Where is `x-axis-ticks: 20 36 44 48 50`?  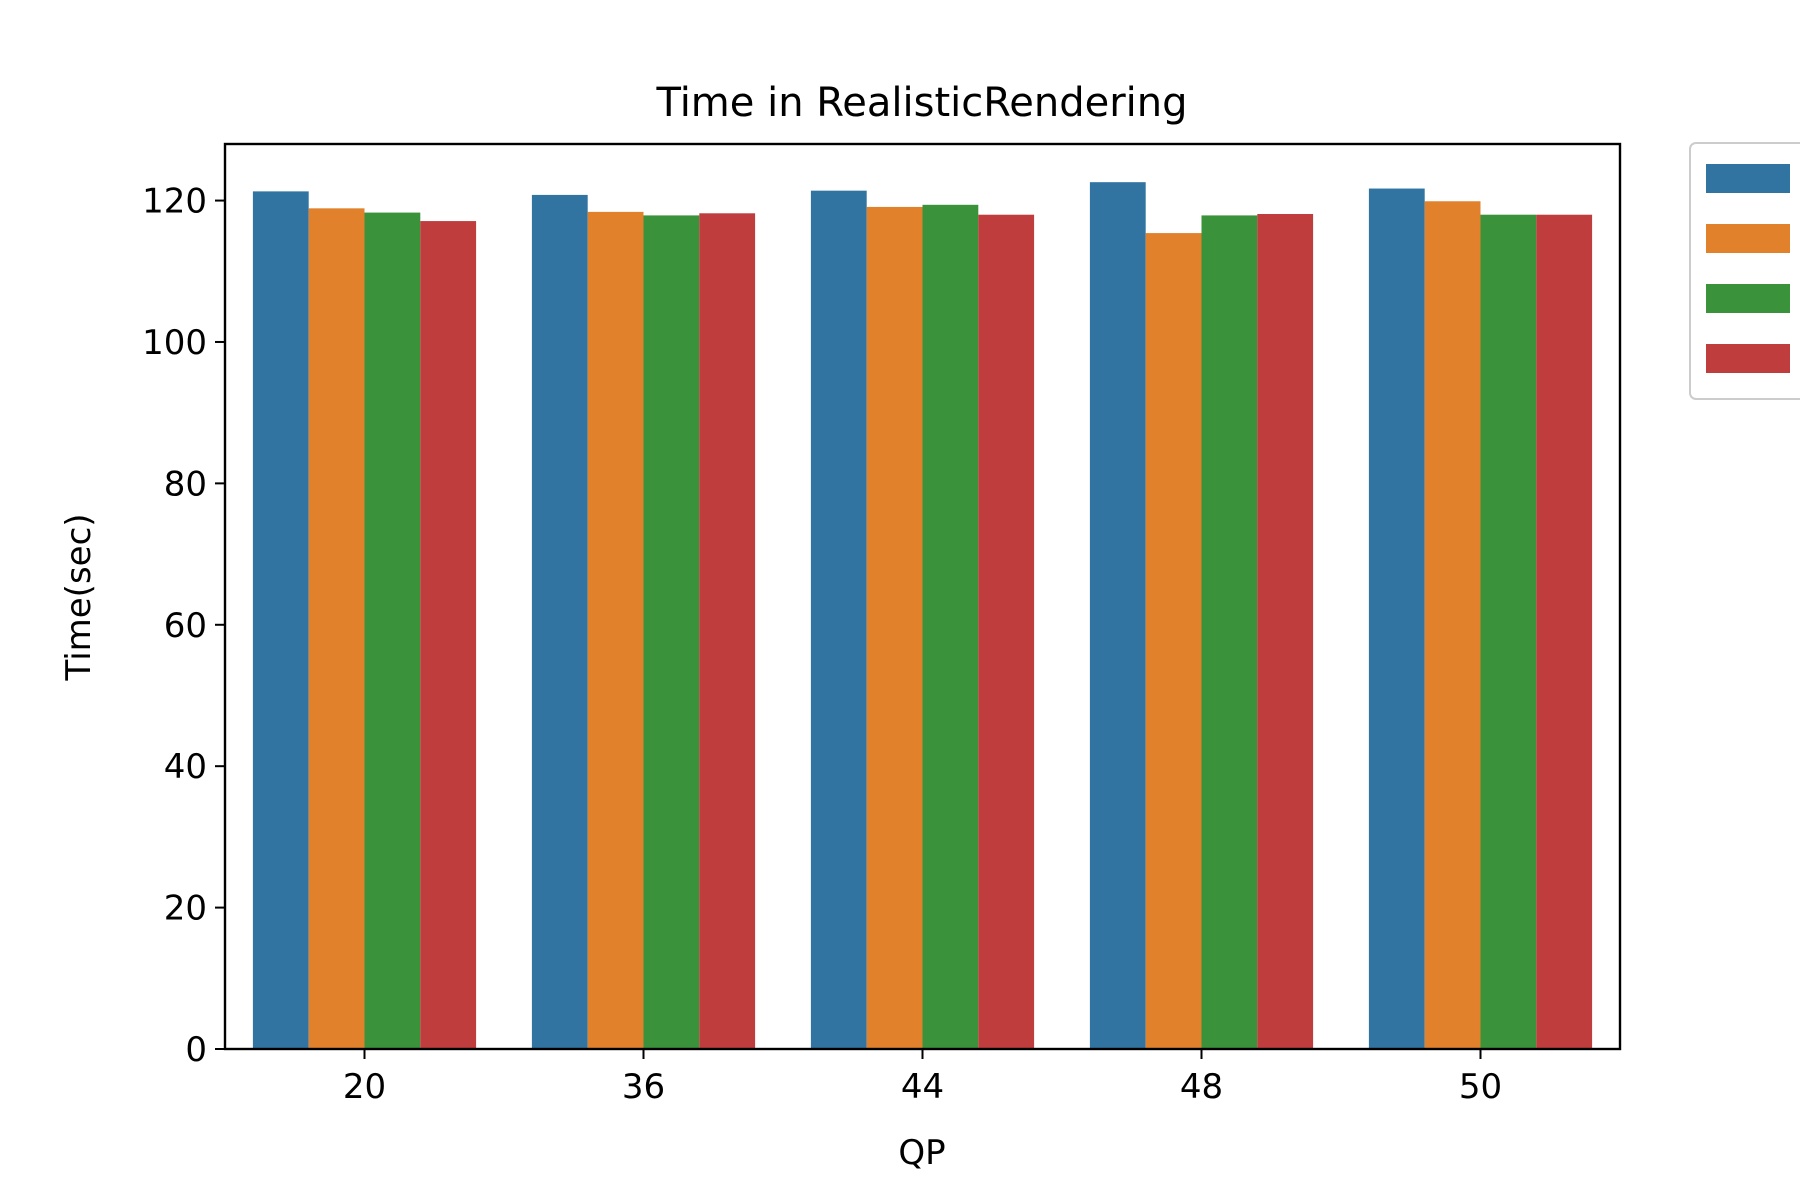 x-axis-ticks: 20 36 44 48 50 is located at coordinates (922, 1078).